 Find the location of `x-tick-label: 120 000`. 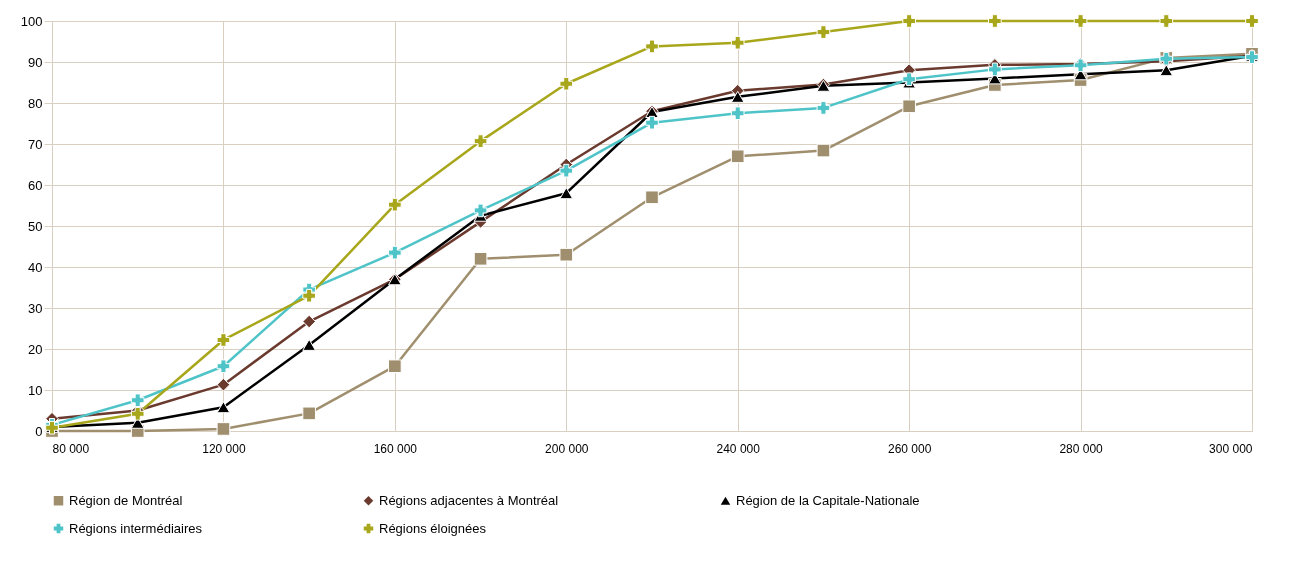

x-tick-label: 120 000 is located at coordinates (224, 448).